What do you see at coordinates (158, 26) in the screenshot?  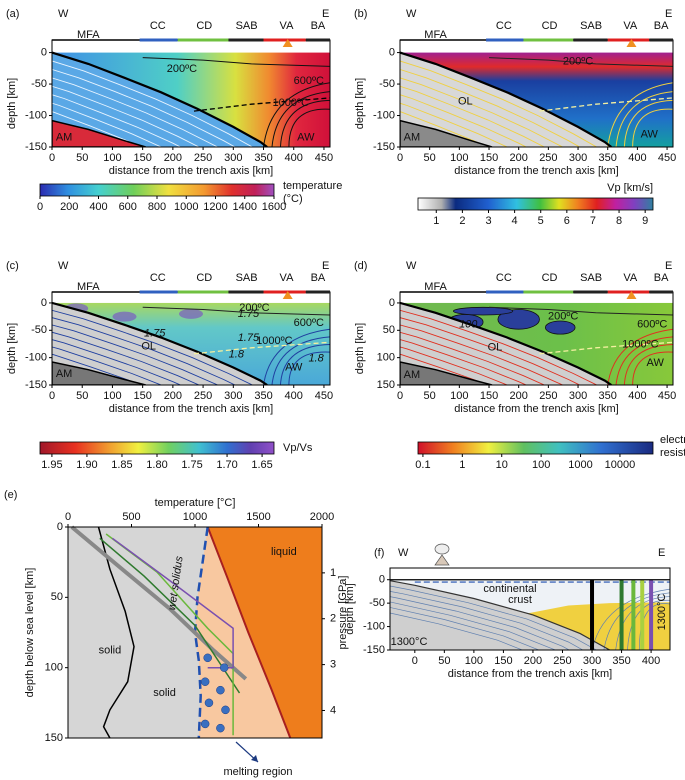 I see `region-label: CC` at bounding box center [158, 26].